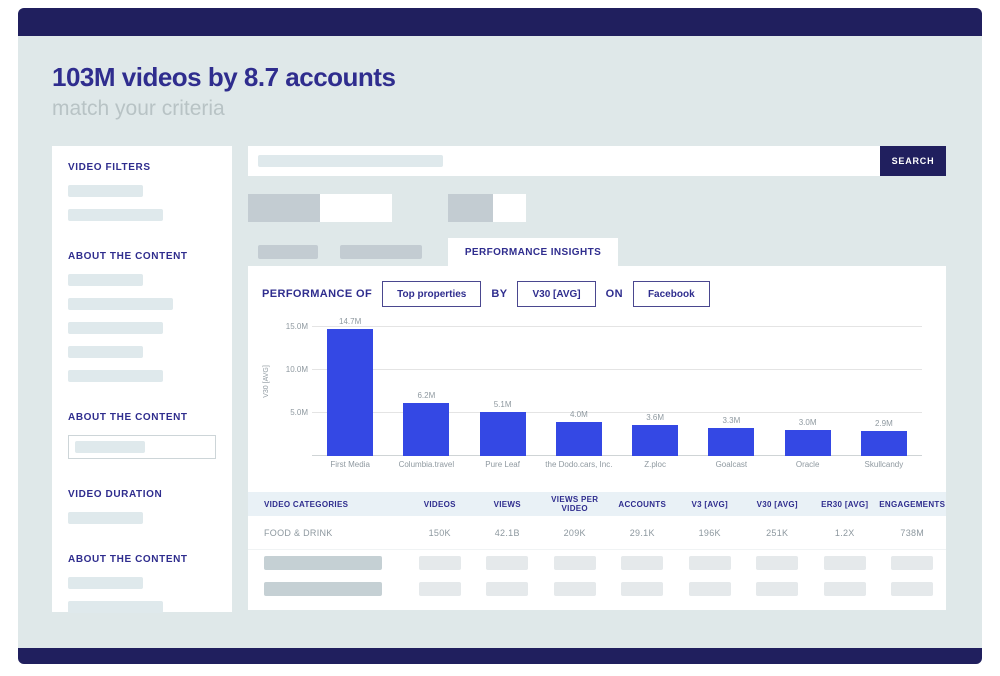 The height and width of the screenshot is (676, 1000). I want to click on table-header-cell: VIDEO CATEGORIES, so click(306, 504).